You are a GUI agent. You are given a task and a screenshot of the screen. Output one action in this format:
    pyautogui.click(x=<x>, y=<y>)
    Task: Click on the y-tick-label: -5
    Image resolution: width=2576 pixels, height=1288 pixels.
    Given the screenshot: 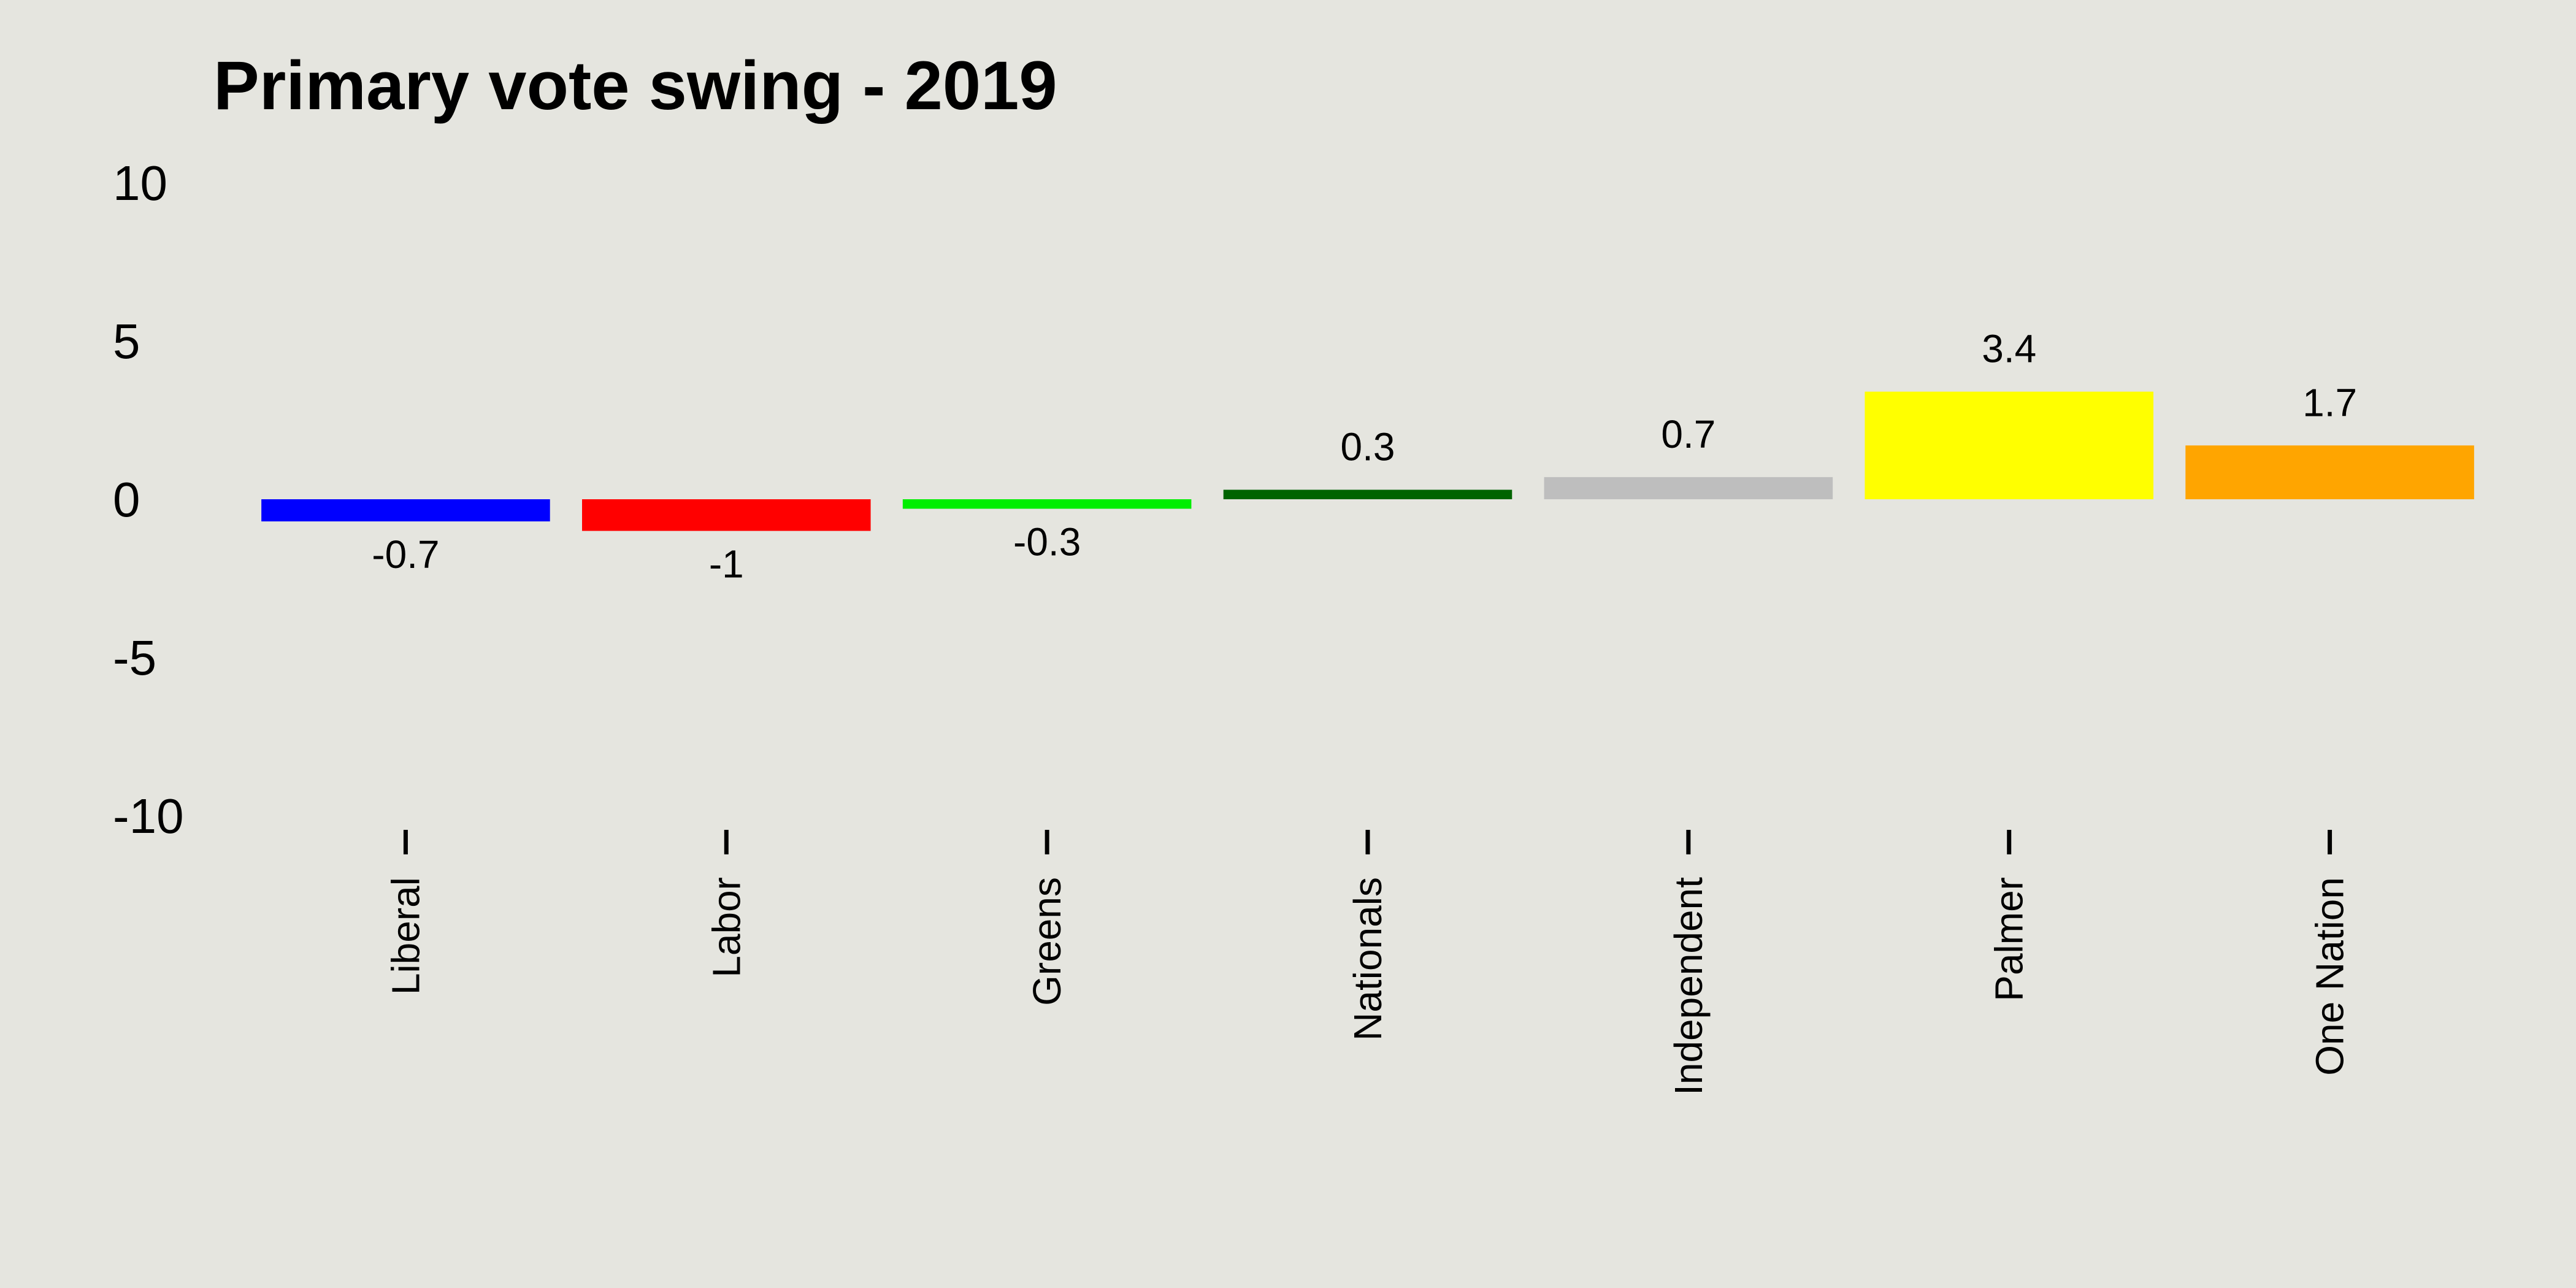 What is the action you would take?
    pyautogui.click(x=134, y=658)
    